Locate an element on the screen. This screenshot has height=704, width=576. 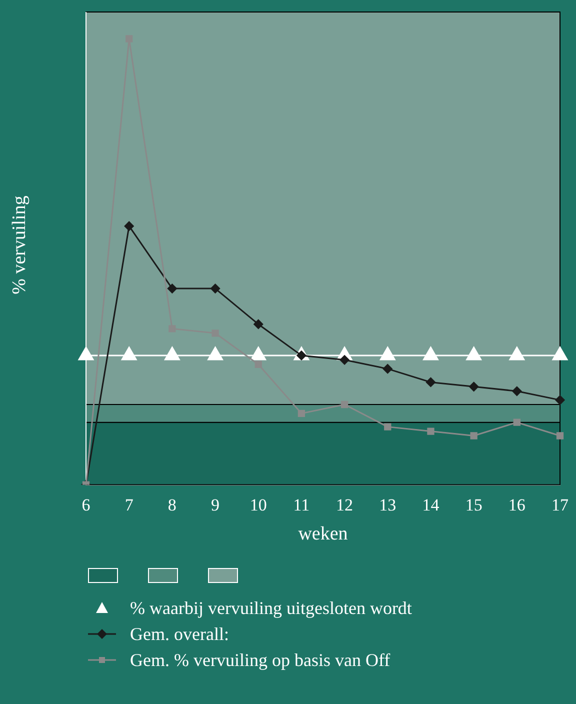
x-tick-label: 14 is located at coordinates (431, 504).